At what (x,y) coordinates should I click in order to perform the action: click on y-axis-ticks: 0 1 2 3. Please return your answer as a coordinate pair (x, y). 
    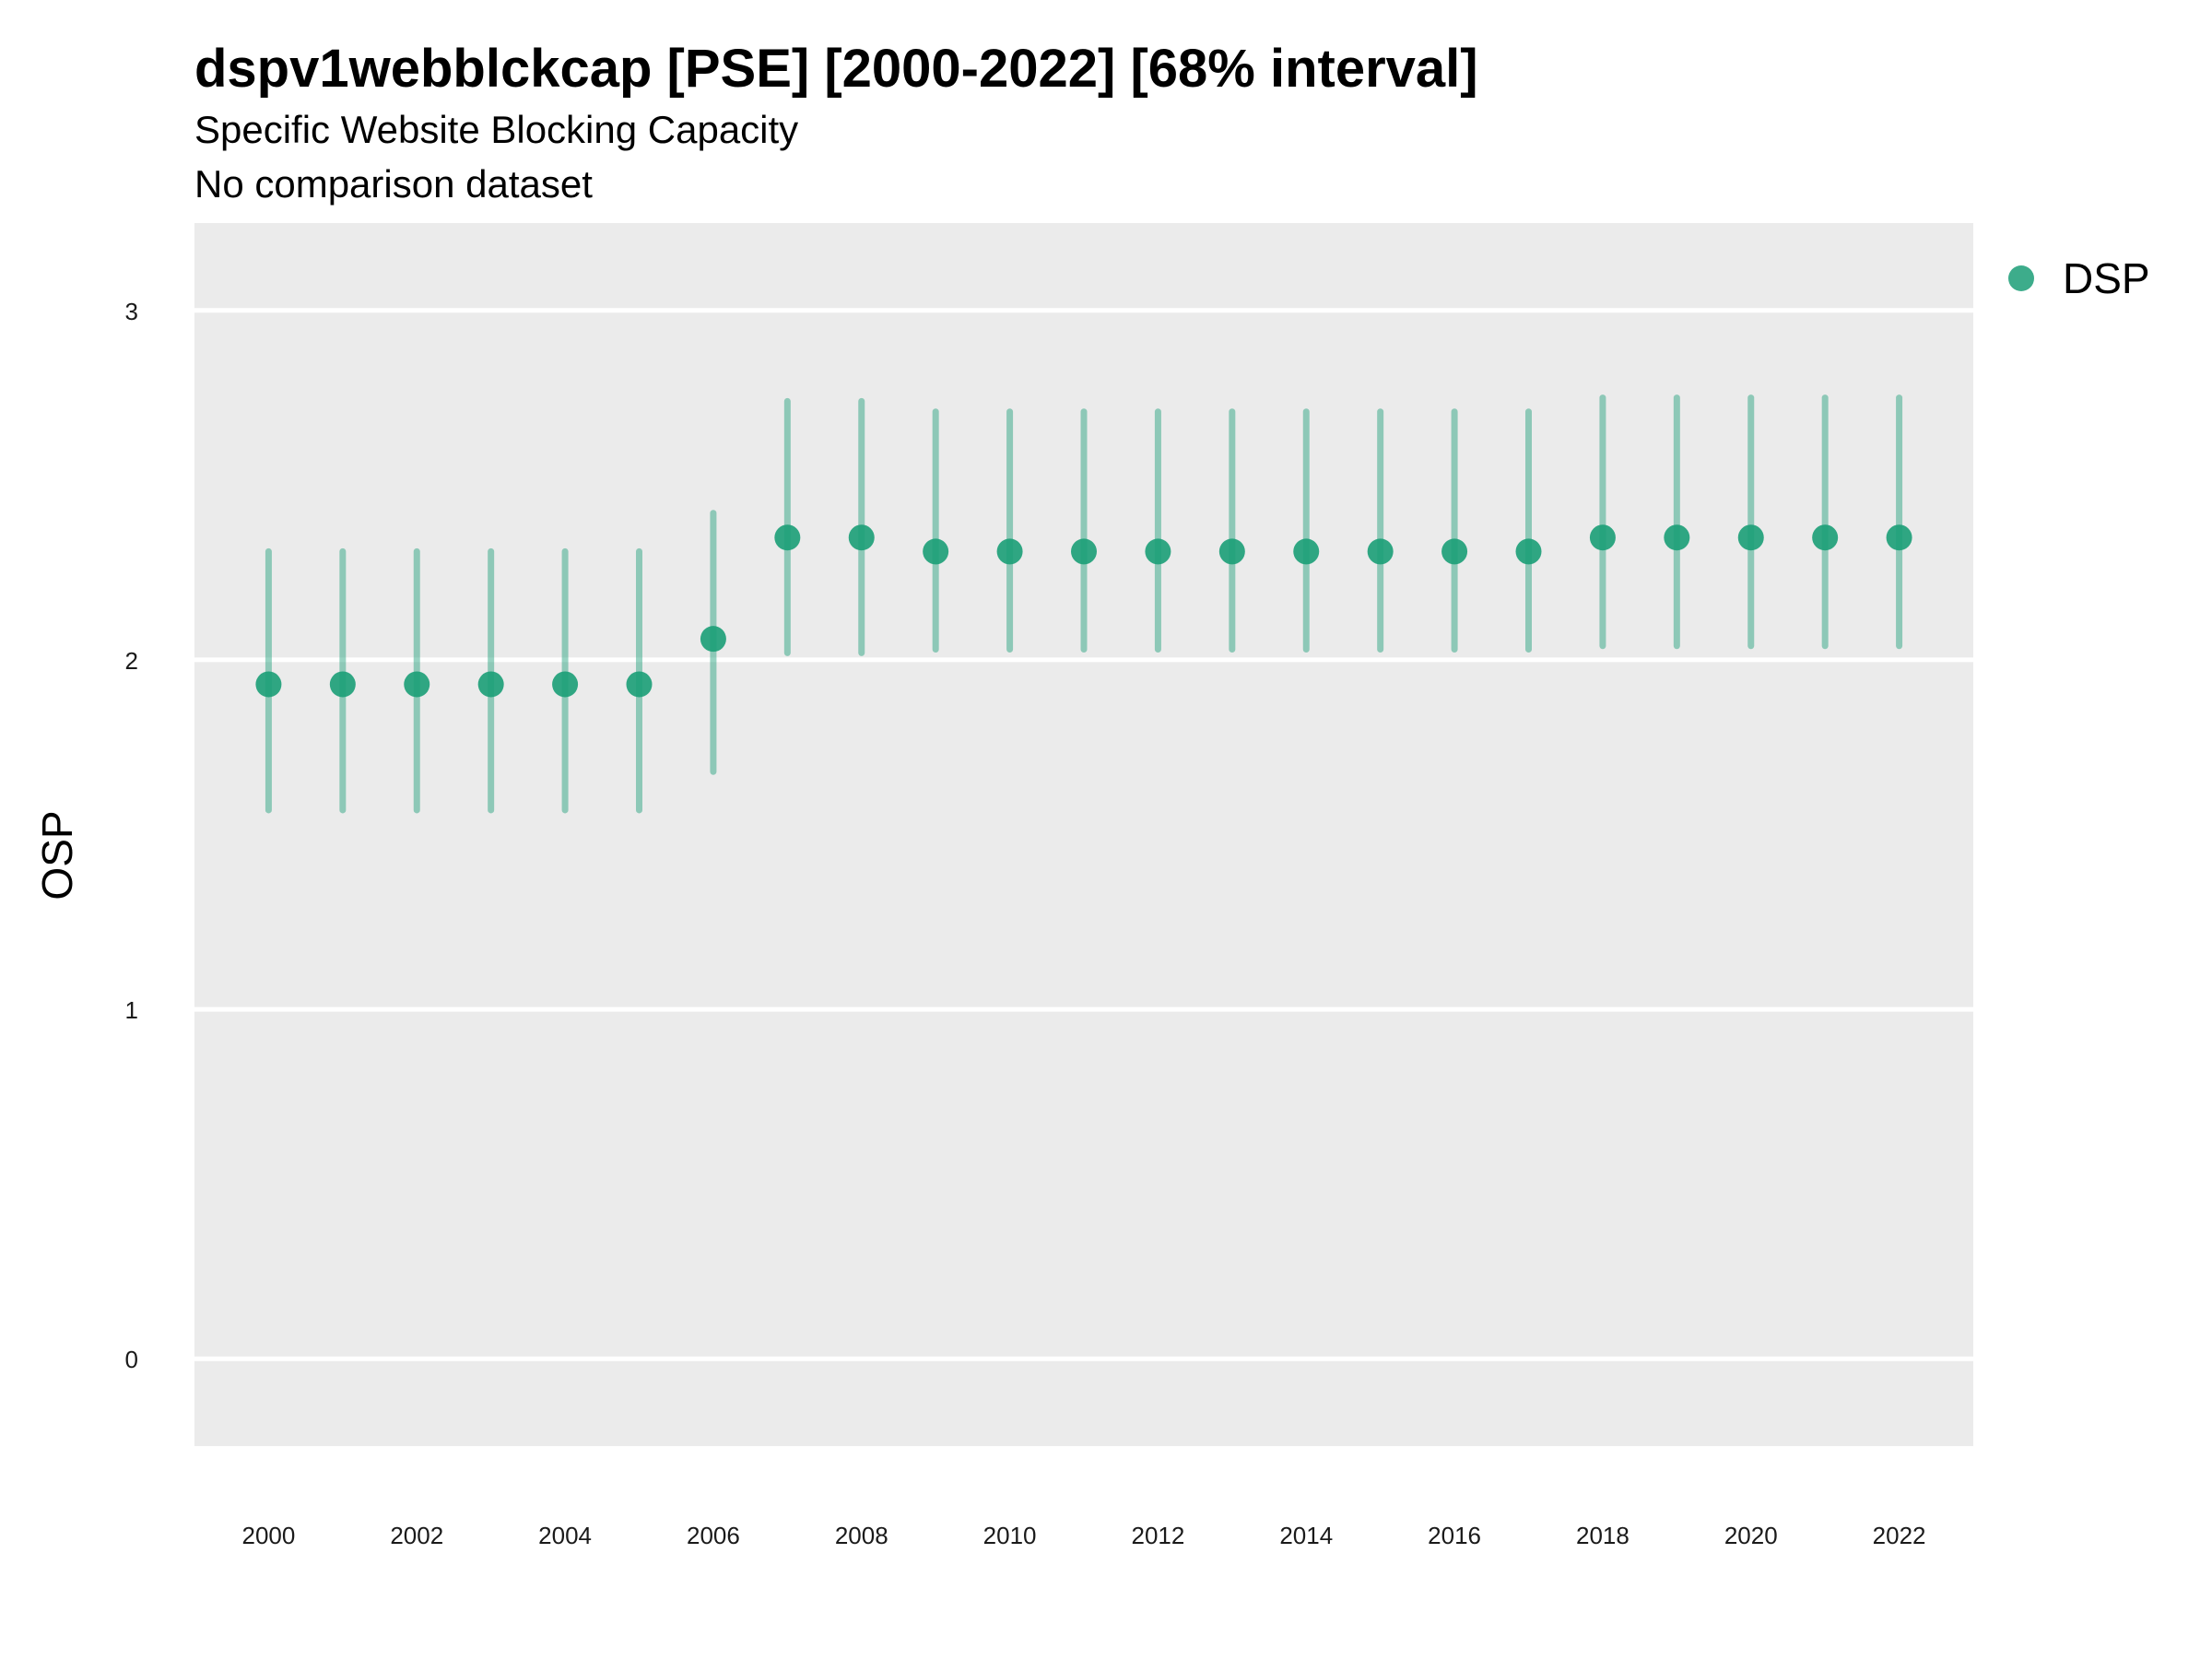
    Looking at the image, I should click on (131, 835).